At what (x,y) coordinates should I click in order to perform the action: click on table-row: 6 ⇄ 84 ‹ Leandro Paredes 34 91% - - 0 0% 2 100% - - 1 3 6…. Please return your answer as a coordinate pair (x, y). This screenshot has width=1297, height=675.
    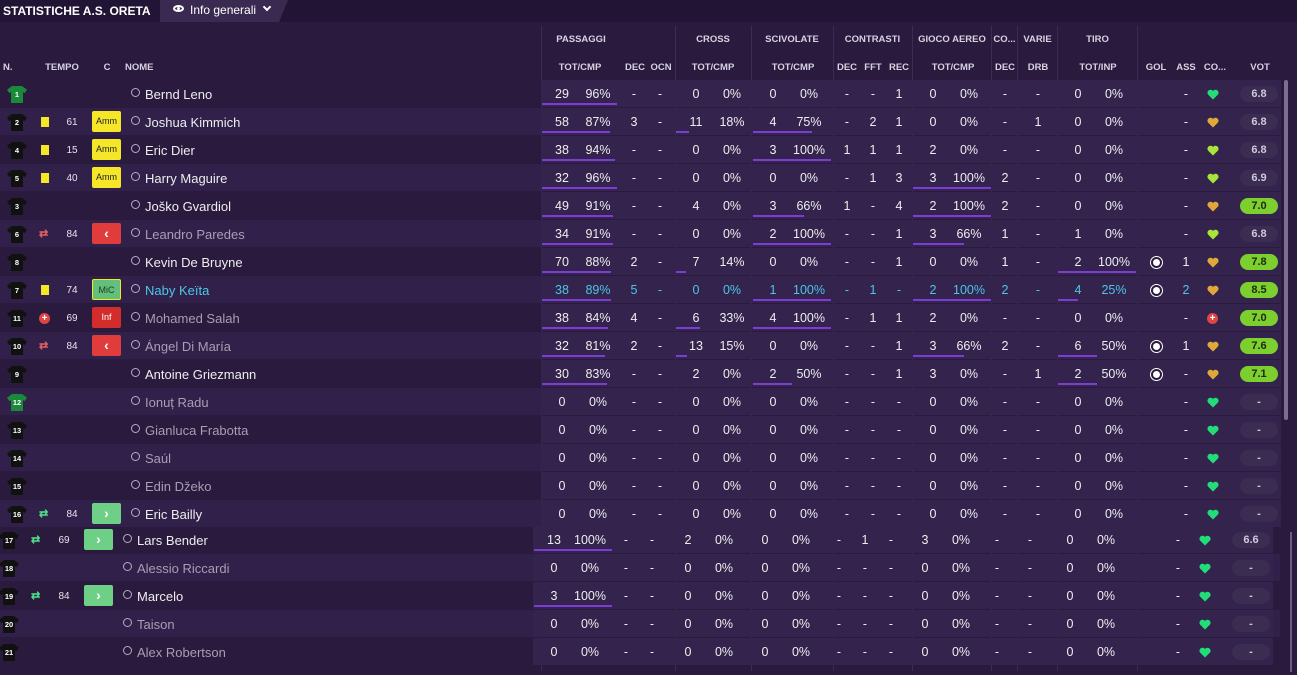
    Looking at the image, I should click on (640, 233).